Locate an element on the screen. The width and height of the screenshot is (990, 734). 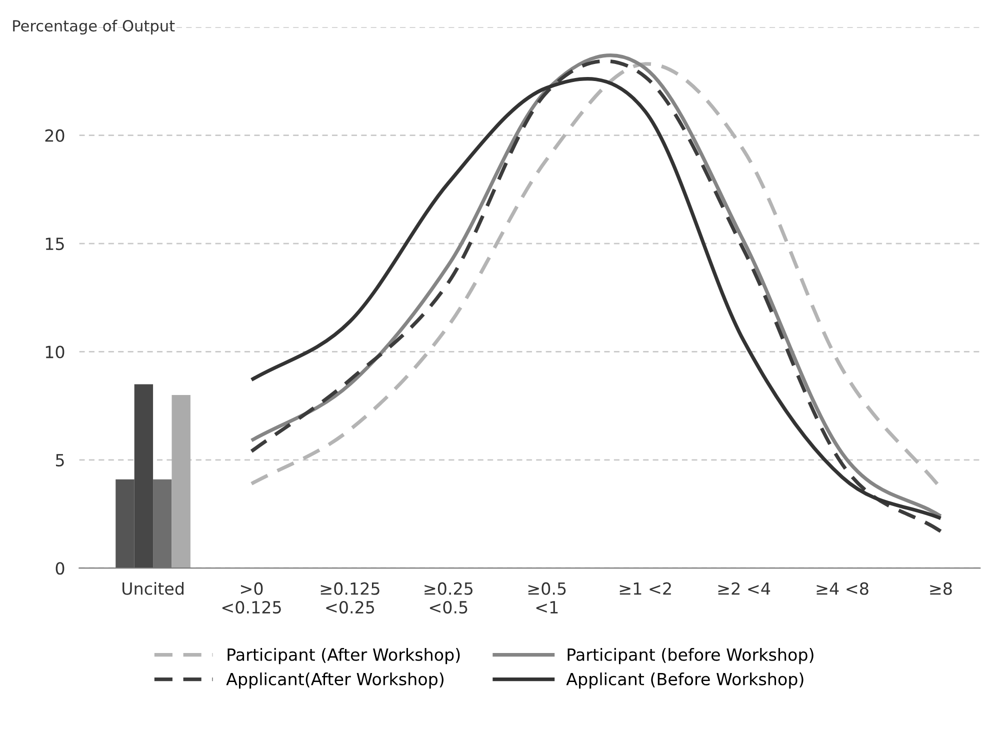
x-tick-label: ≥8 is located at coordinates (941, 588).